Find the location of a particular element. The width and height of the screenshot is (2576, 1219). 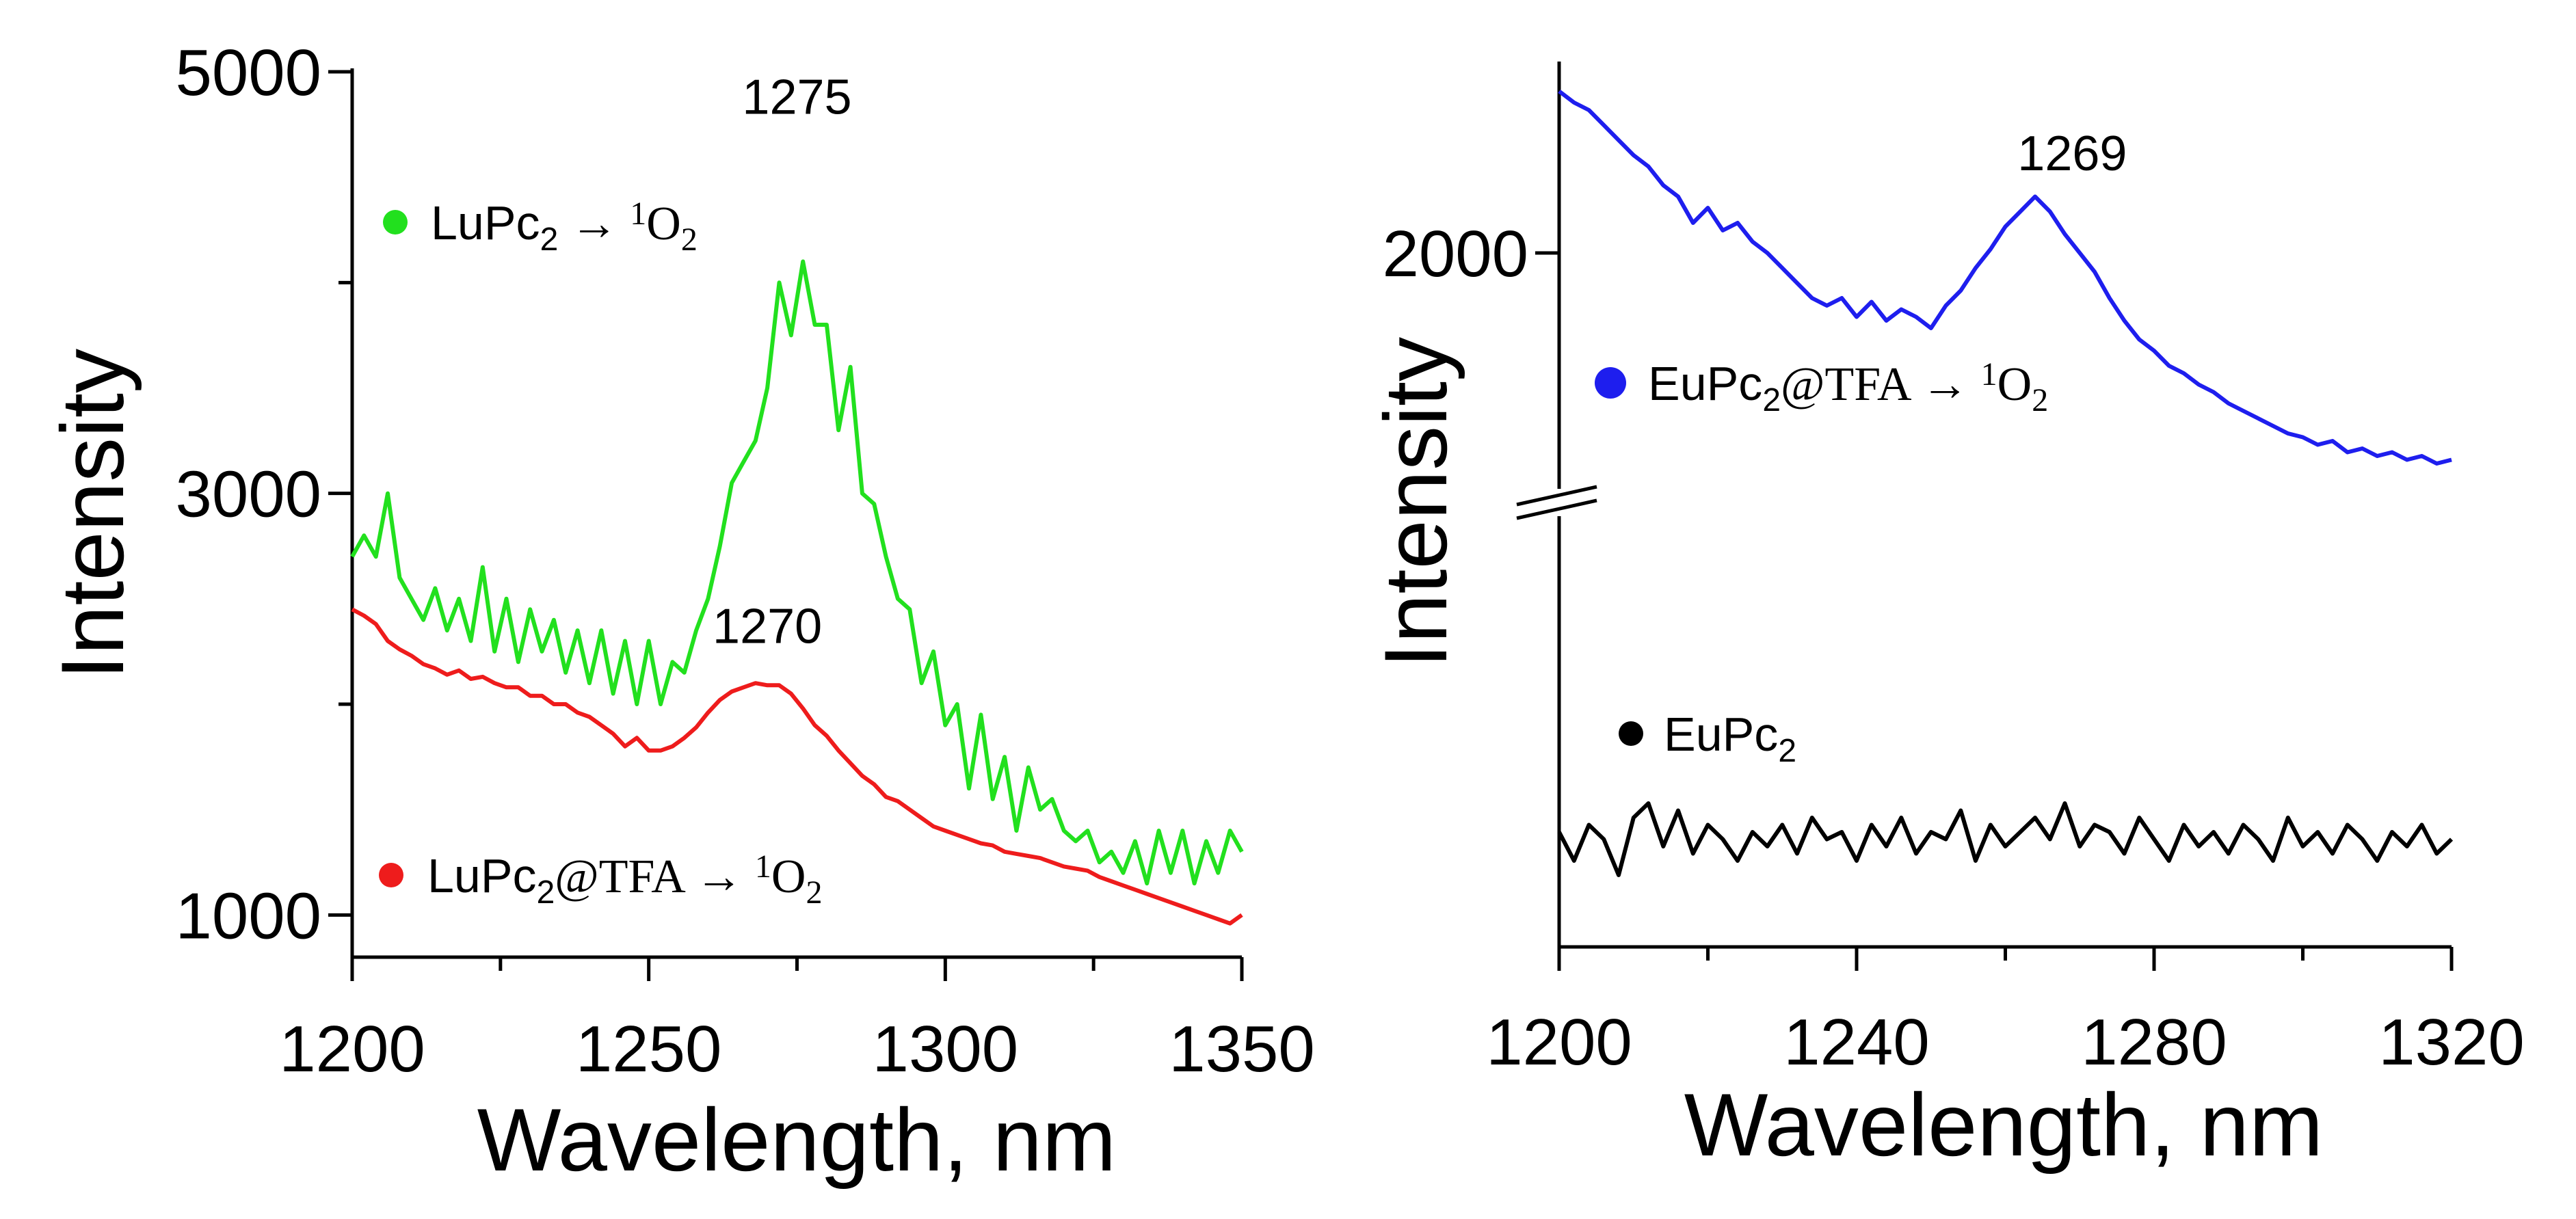

peak-label: 1275 is located at coordinates (796, 97).